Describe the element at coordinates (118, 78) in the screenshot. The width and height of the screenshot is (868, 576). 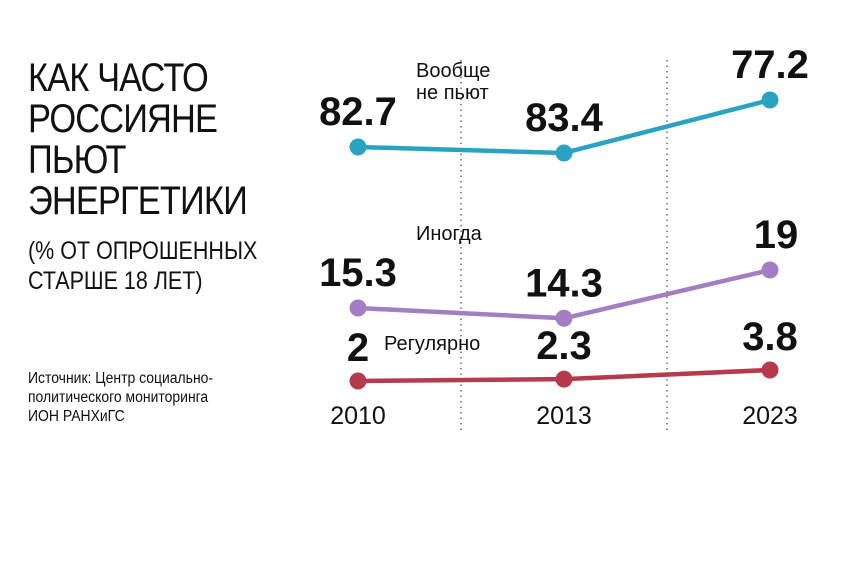
I see `title-line: КАК ЧАСТО` at that location.